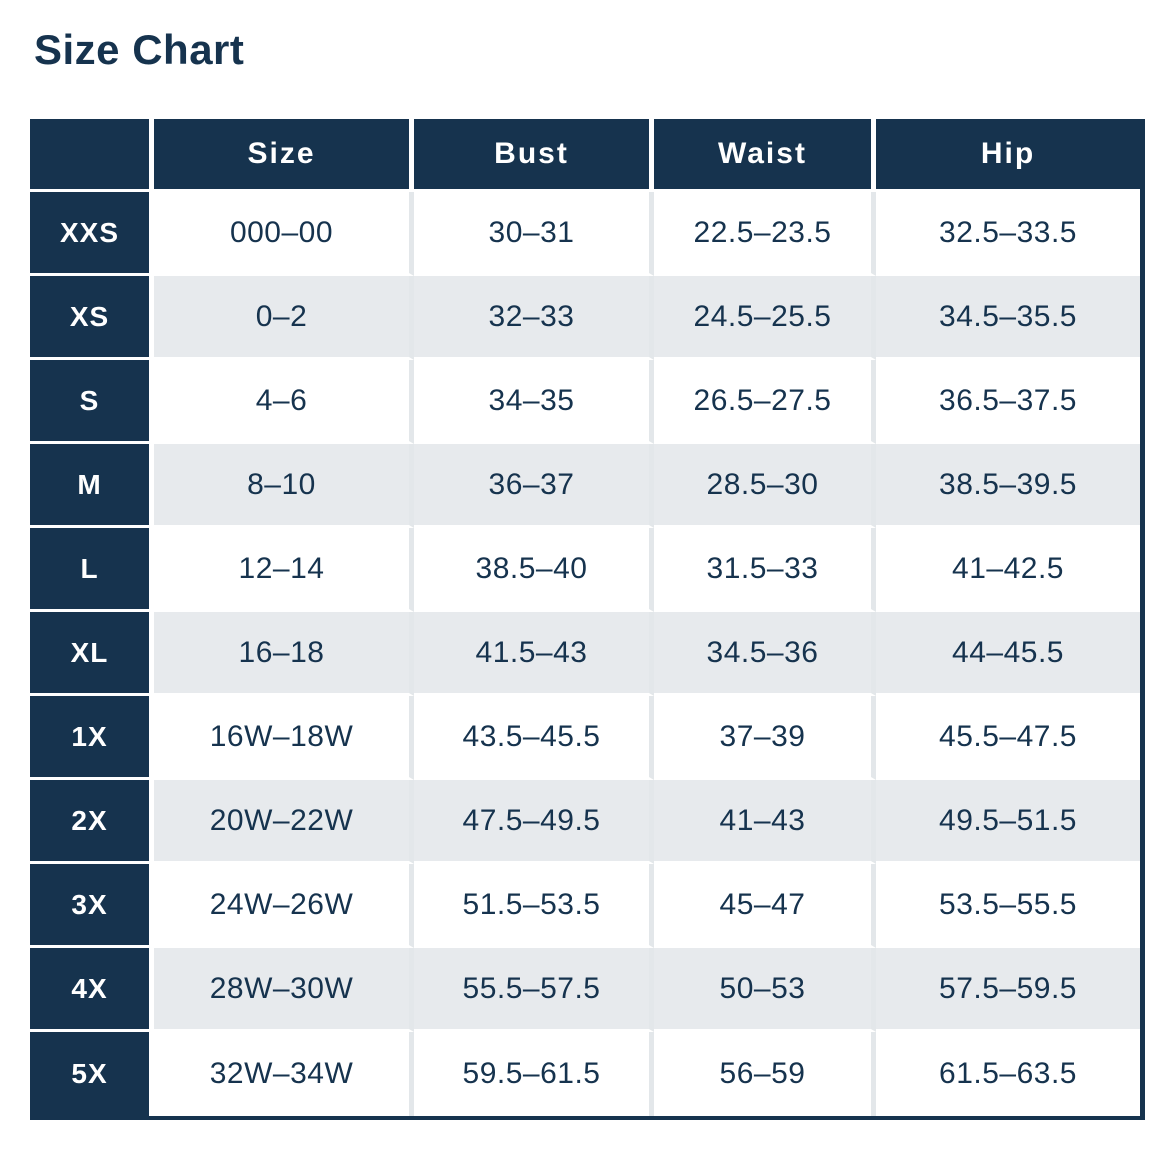 This screenshot has height=1170, width=1170. I want to click on cell-size: 16–18, so click(284, 654).